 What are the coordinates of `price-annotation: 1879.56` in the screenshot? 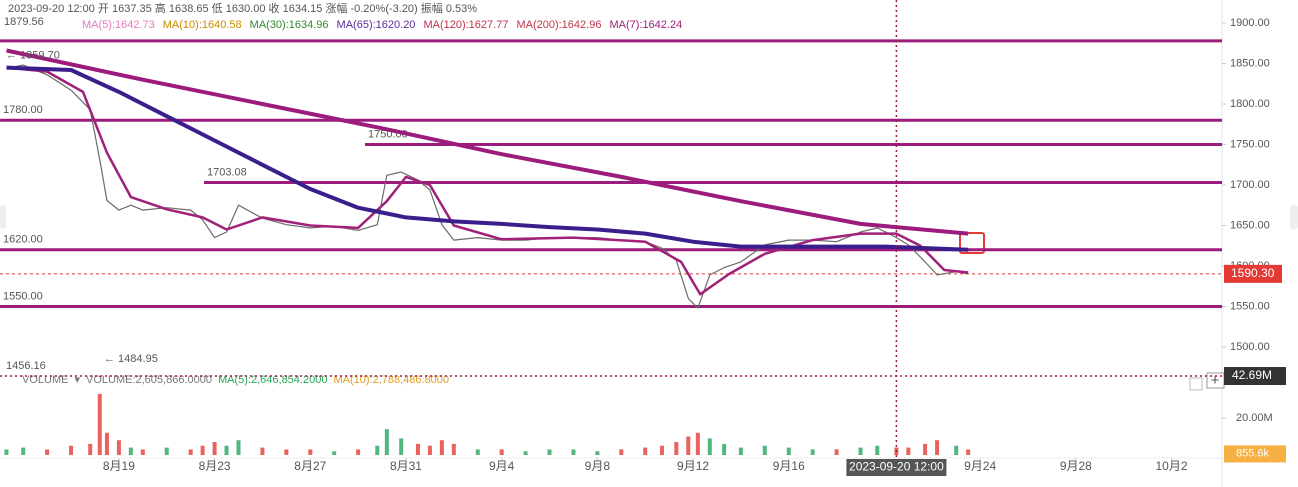 It's located at (24, 22).